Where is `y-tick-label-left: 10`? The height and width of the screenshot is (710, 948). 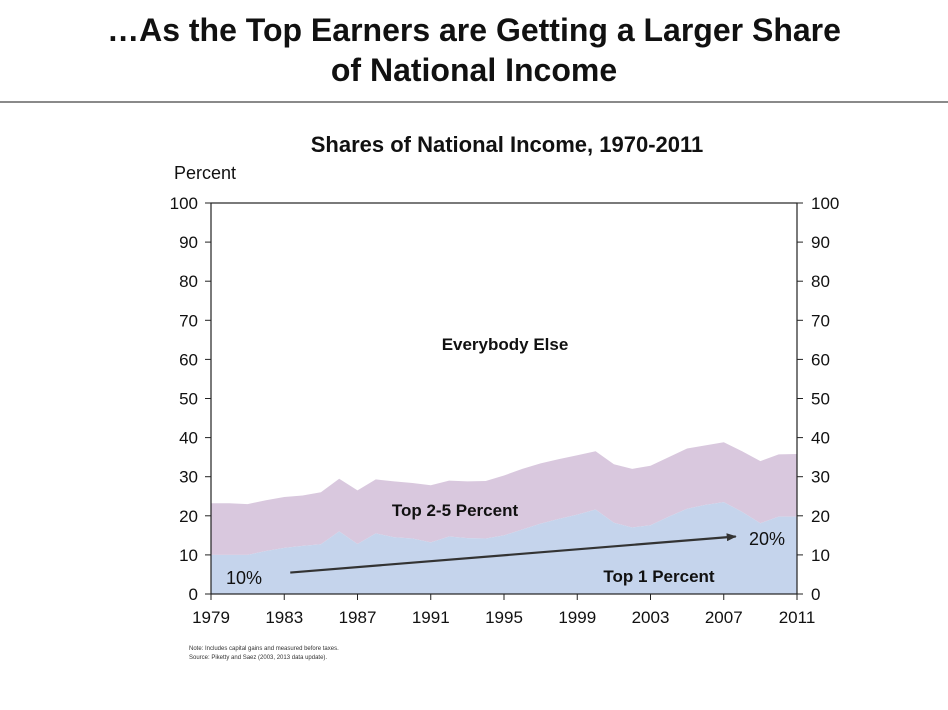
y-tick-label-left: 10 is located at coordinates (188, 555).